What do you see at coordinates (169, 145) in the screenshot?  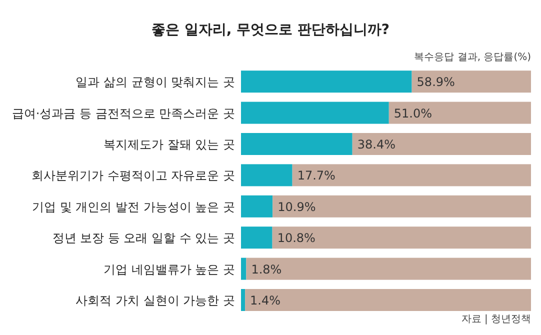 I see `y-tick-label: 복지제도가 잘돼 있는 곳` at bounding box center [169, 145].